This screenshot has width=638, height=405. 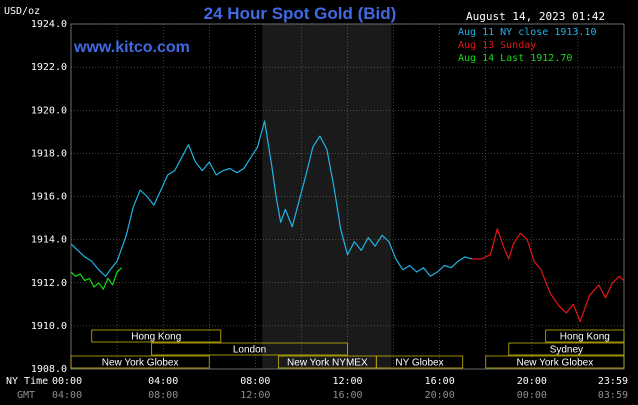 What do you see at coordinates (255, 381) in the screenshot?
I see `x-tick-label-ny: 08:00` at bounding box center [255, 381].